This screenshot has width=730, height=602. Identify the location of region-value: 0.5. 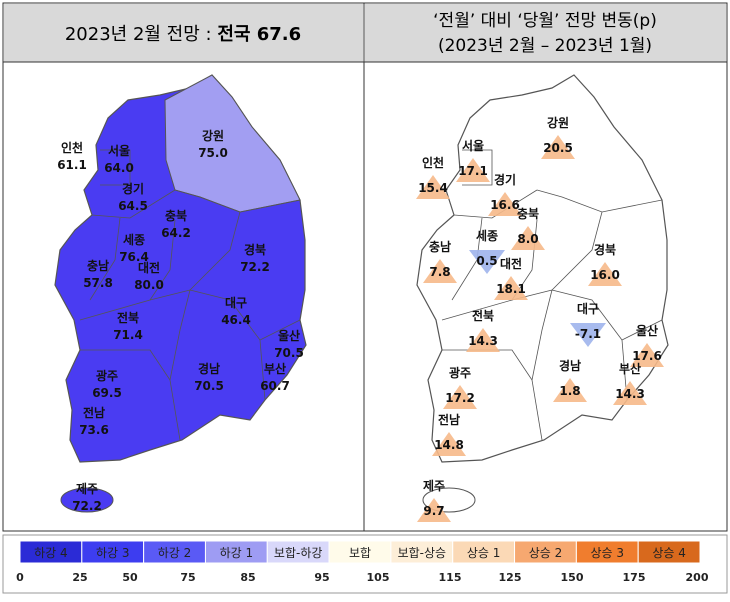
(486, 261).